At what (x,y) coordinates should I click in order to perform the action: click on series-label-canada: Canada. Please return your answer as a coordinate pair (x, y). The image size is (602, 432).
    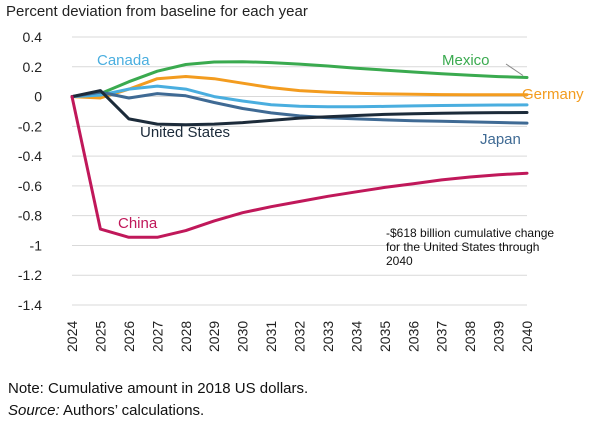
    Looking at the image, I should click on (123, 60).